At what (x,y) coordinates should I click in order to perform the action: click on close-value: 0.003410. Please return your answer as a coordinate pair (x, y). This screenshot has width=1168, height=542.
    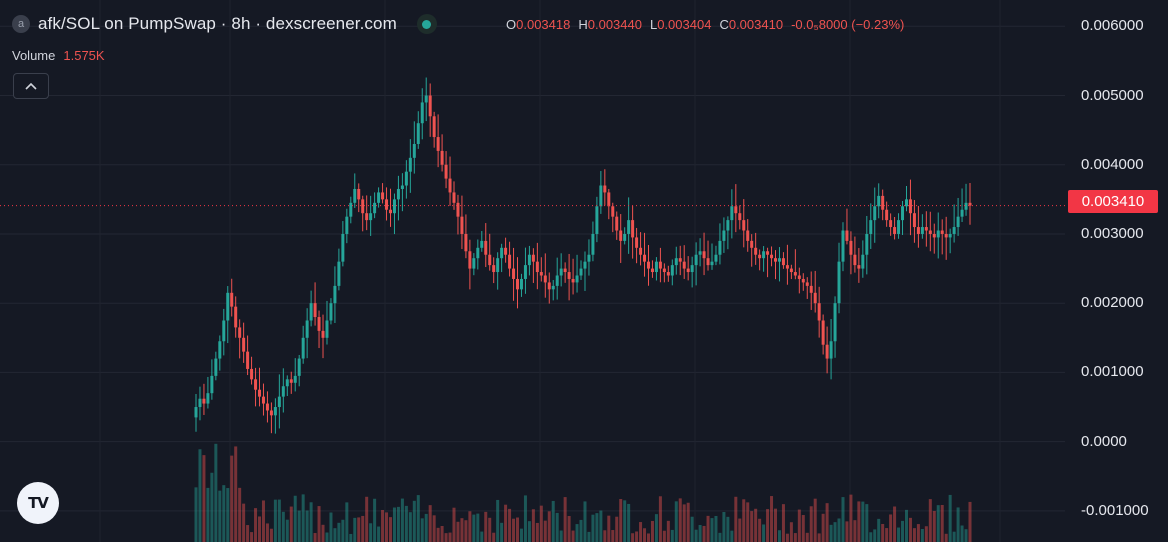
    Looking at the image, I should click on (756, 24).